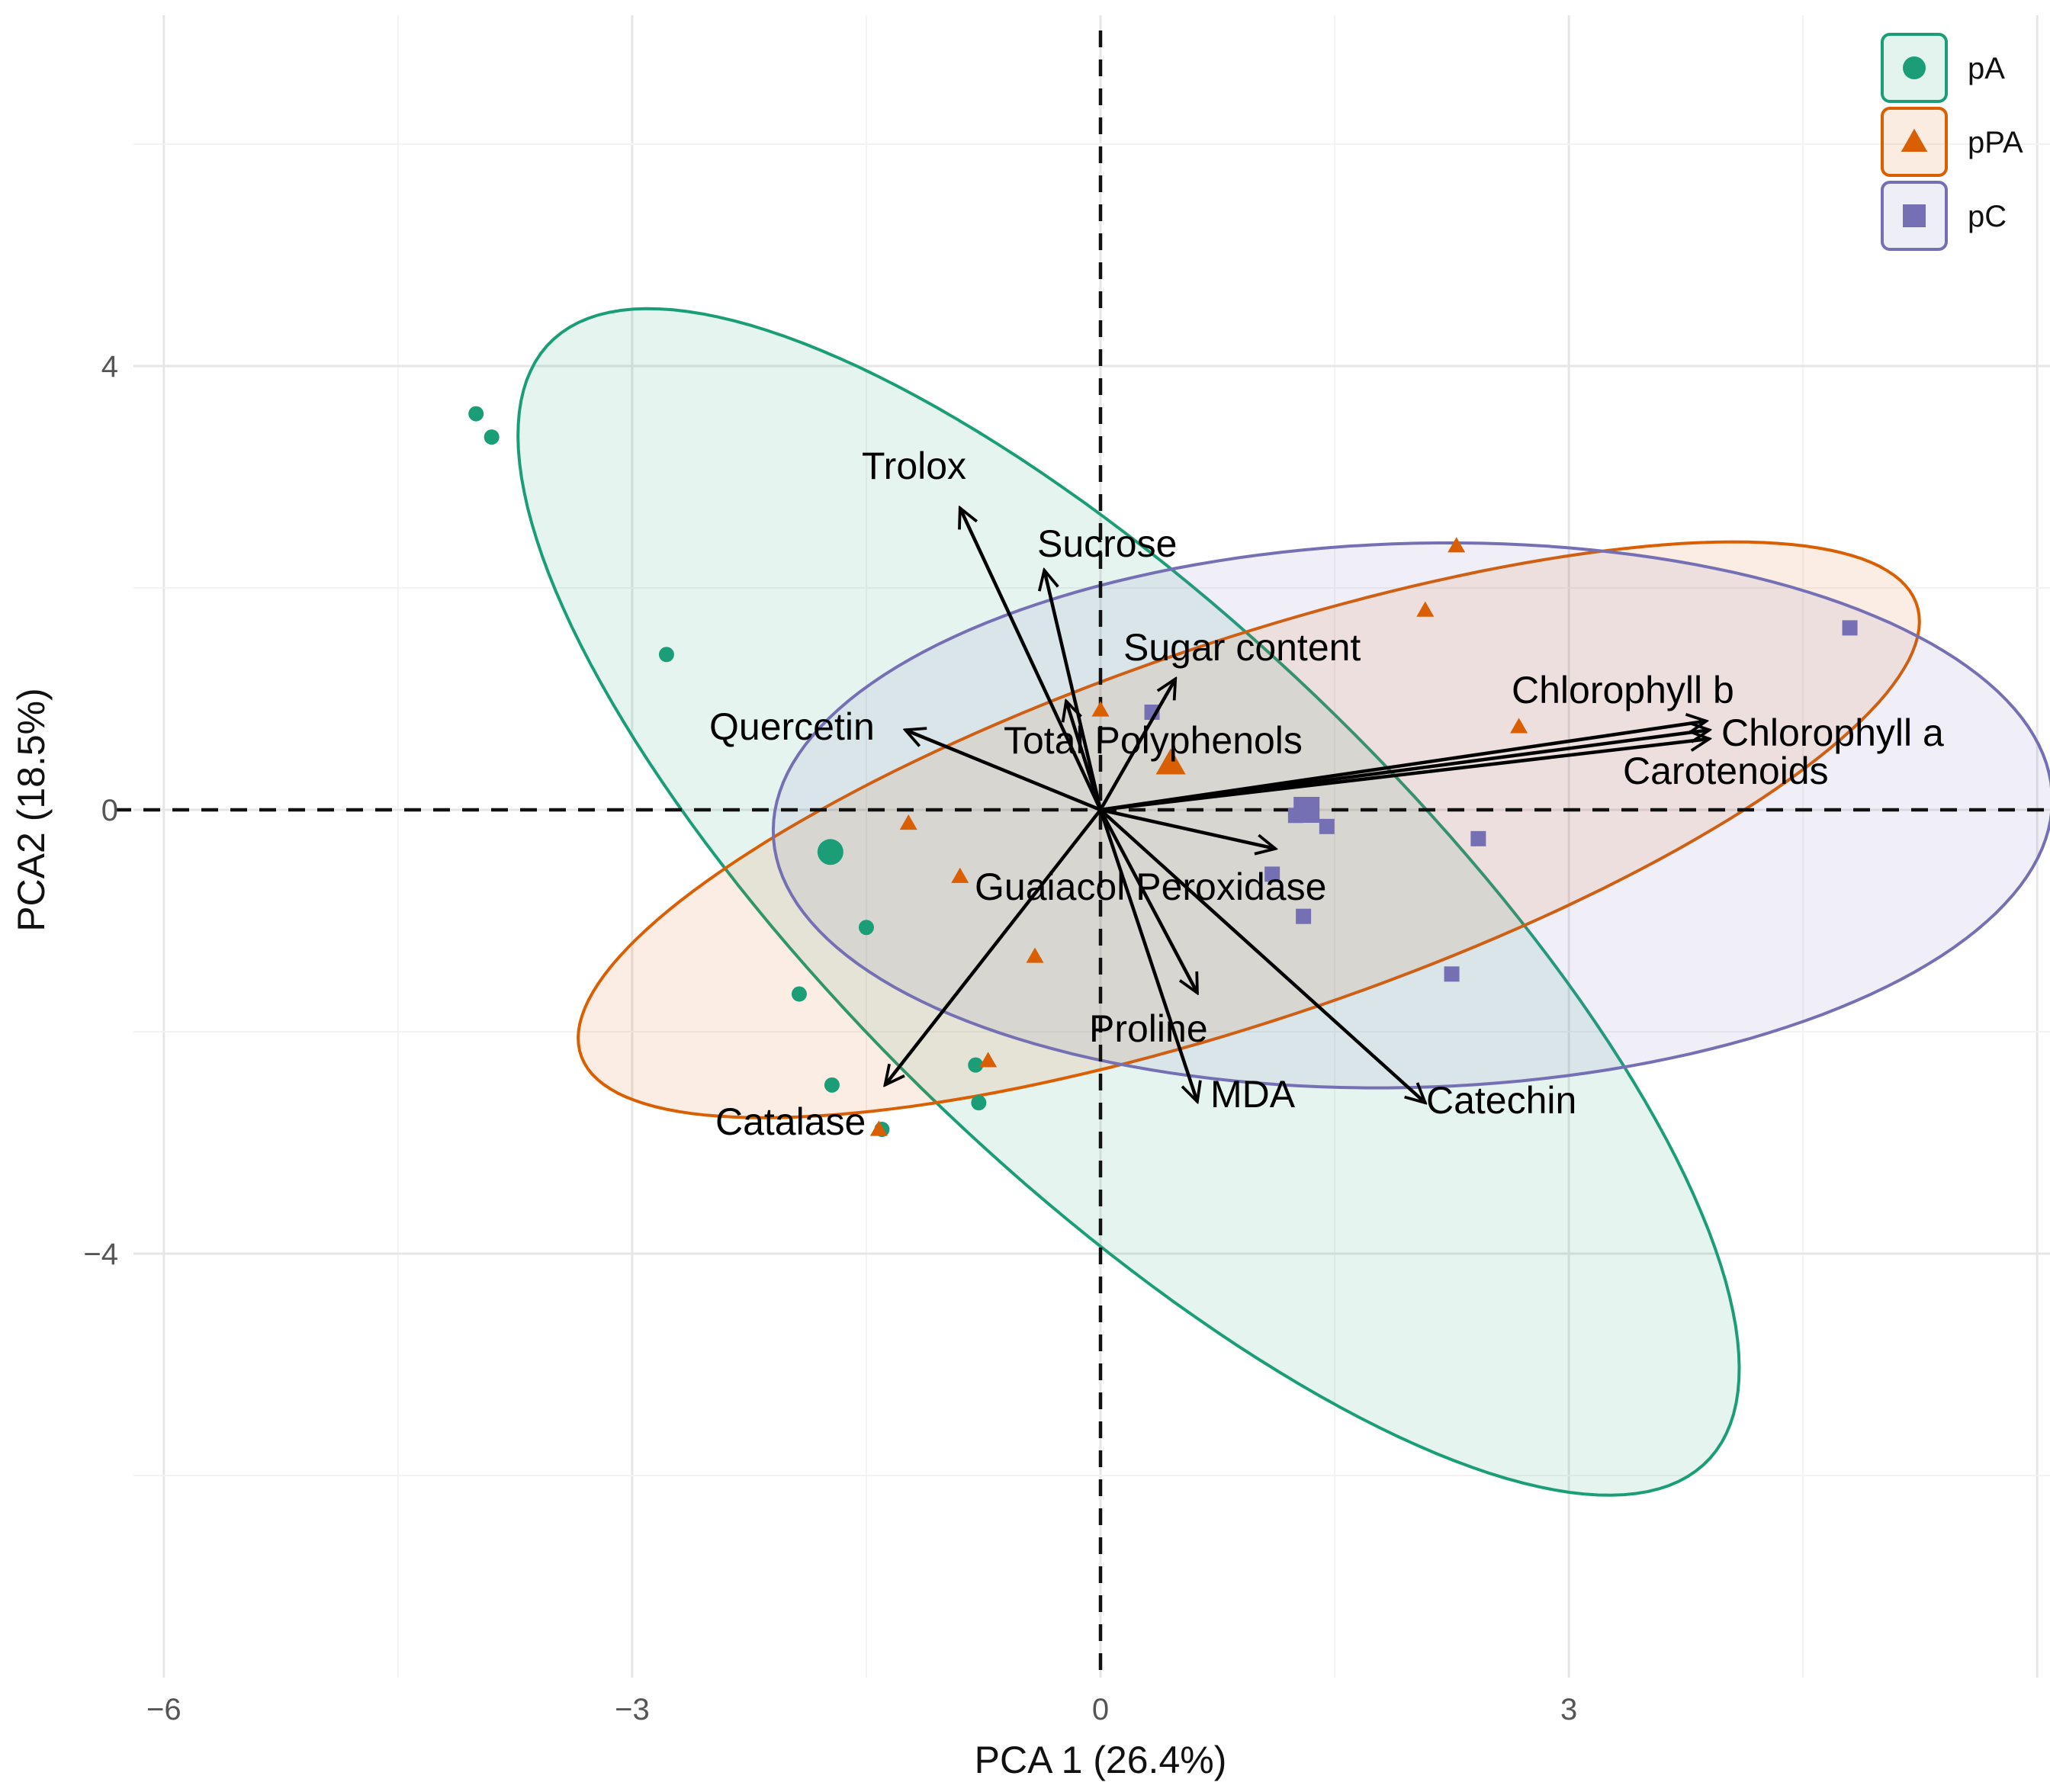 The height and width of the screenshot is (1792, 2050). I want to click on loading-label: Total Polyphenols, so click(1153, 741).